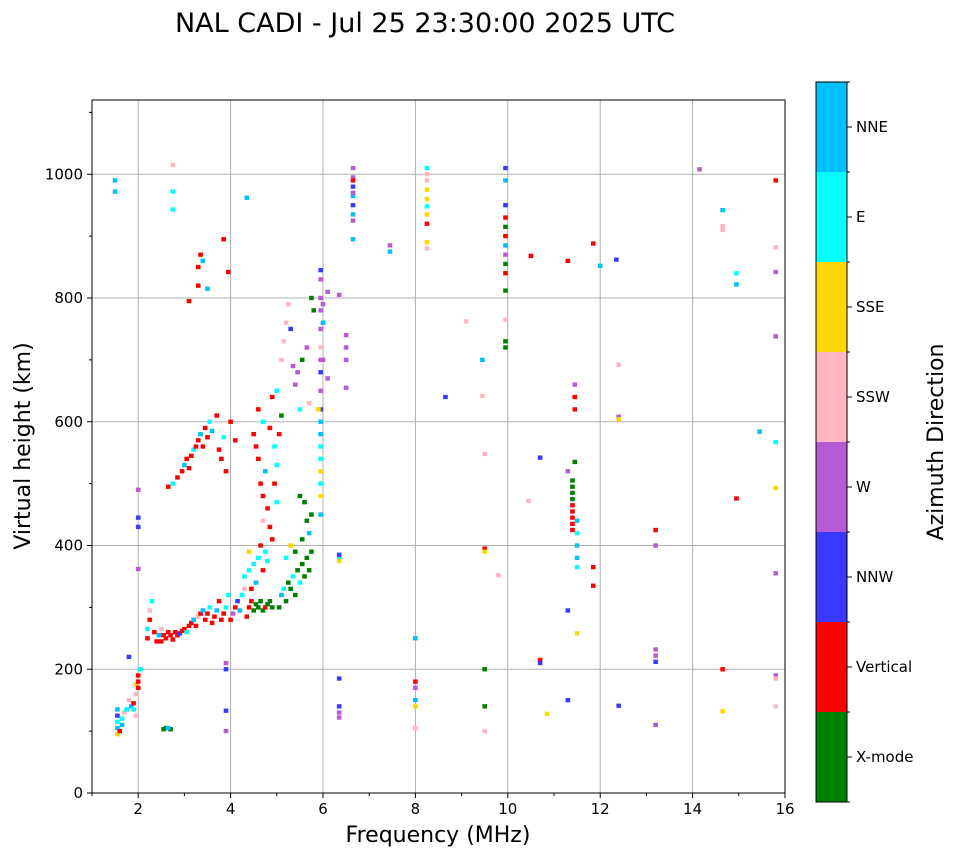 The height and width of the screenshot is (861, 958). Describe the element at coordinates (438, 835) in the screenshot. I see `x-axis-label: Frequency (MHz)` at that location.